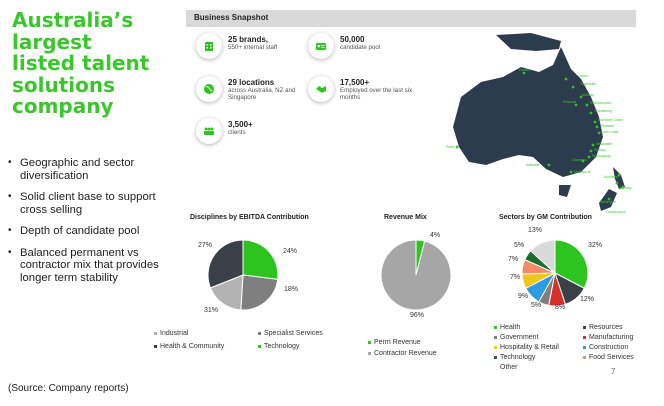 This screenshot has height=406, width=664. What do you see at coordinates (360, 47) in the screenshot?
I see `stat-desc: candidate pool` at bounding box center [360, 47].